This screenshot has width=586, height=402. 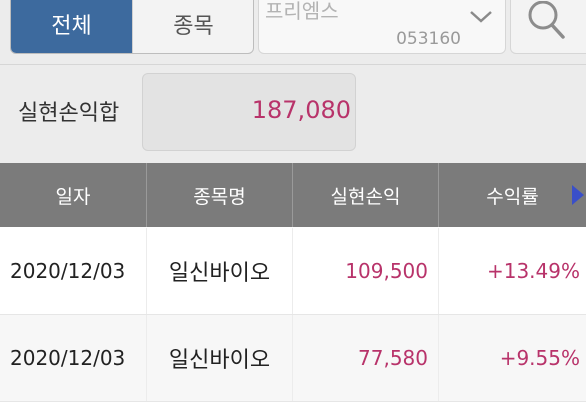 I want to click on chevron-down-icon, so click(x=481, y=18).